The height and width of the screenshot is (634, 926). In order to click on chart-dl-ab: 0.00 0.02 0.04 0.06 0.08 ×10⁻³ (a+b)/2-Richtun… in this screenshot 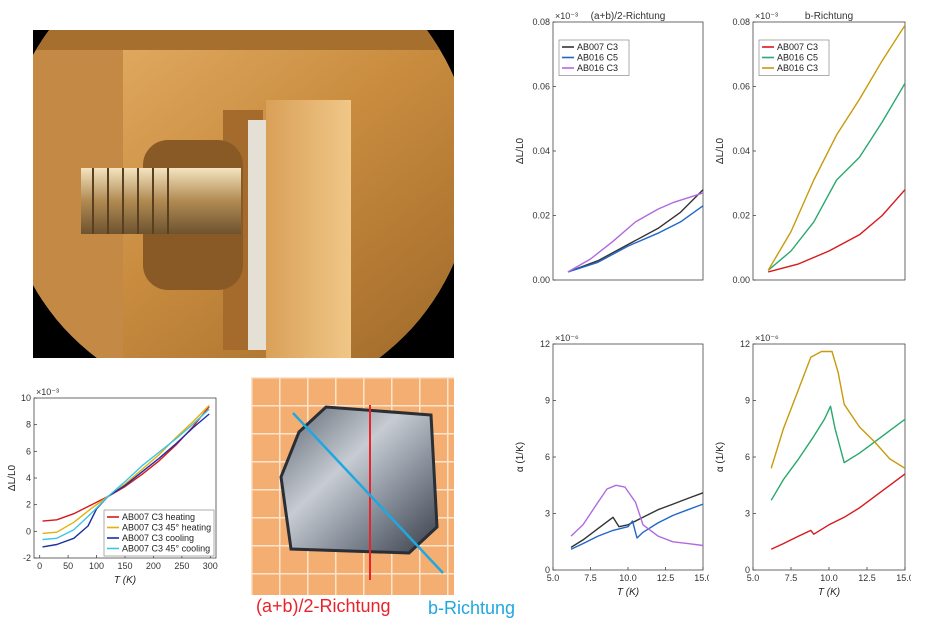, I will do `click(607, 151)`.